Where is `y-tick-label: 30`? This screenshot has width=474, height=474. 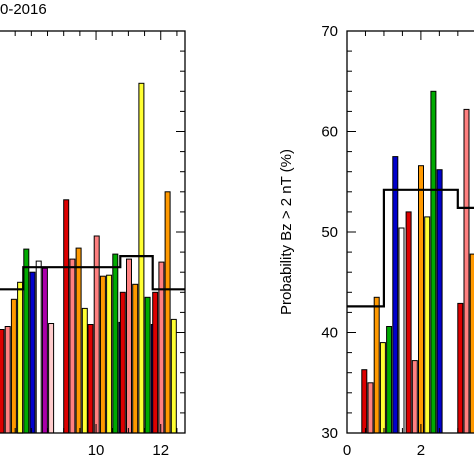
y-tick-label: 30 is located at coordinates (329, 433).